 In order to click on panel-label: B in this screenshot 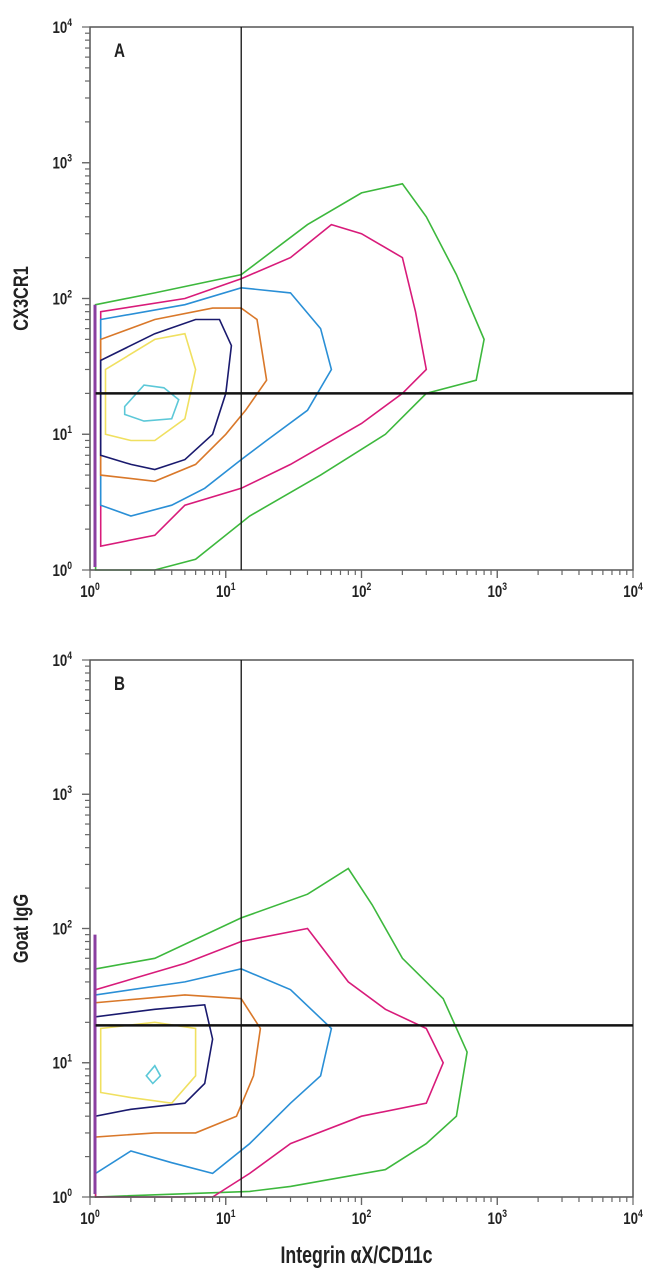, I will do `click(119, 683)`.